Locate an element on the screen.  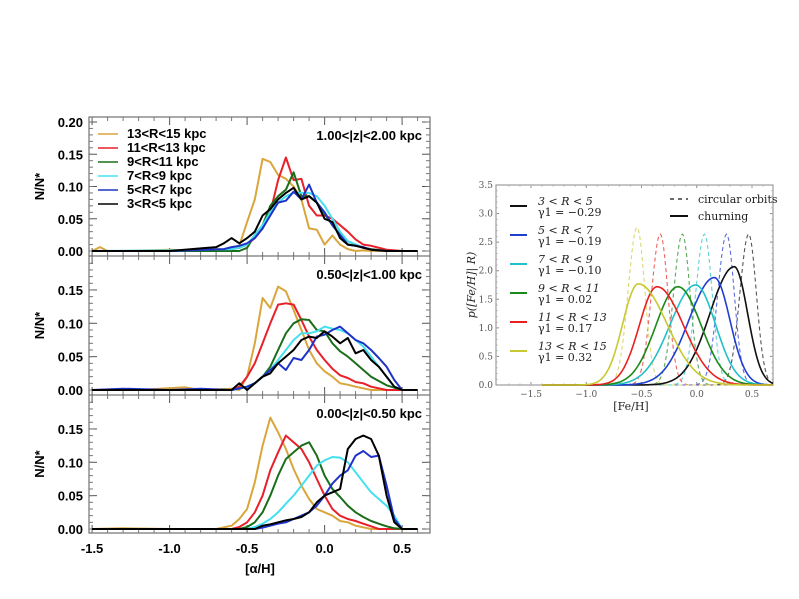
y-tick-label: 0.20 is located at coordinates (70, 122).